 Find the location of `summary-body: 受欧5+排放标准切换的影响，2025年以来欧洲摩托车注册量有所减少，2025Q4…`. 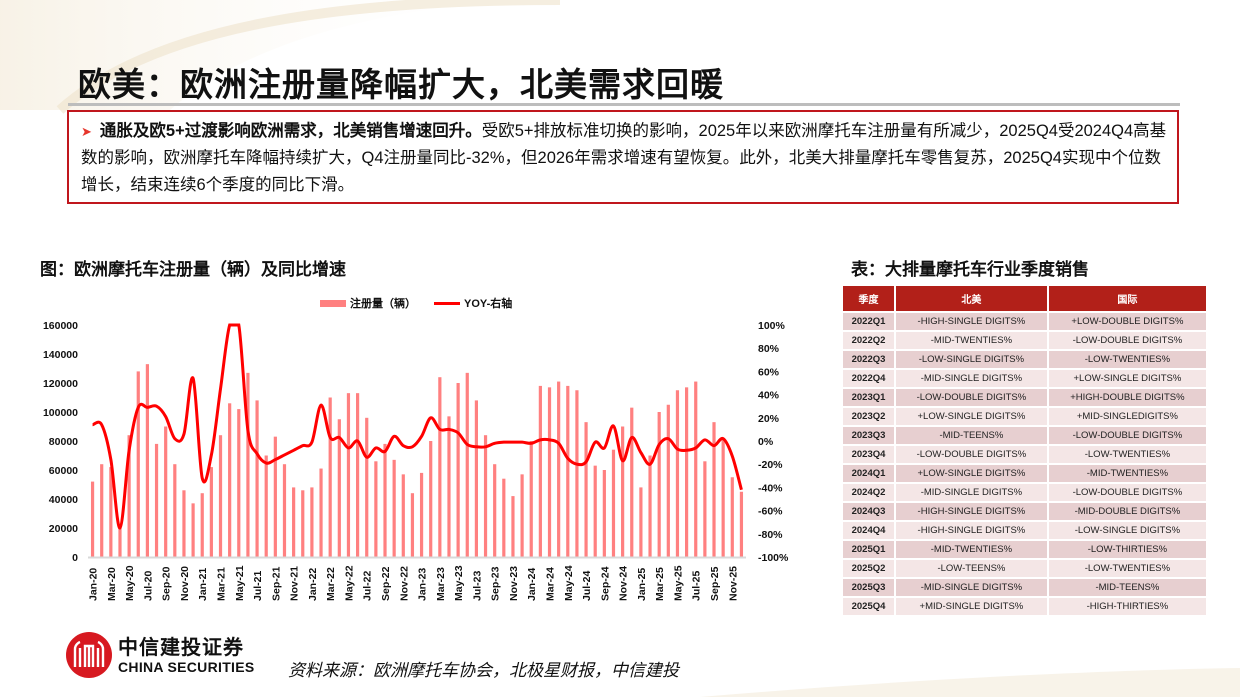

summary-body: 受欧5+排放标准切换的影响，2025年以来欧洲摩托车注册量有所减少，2025Q4… is located at coordinates (624, 158).